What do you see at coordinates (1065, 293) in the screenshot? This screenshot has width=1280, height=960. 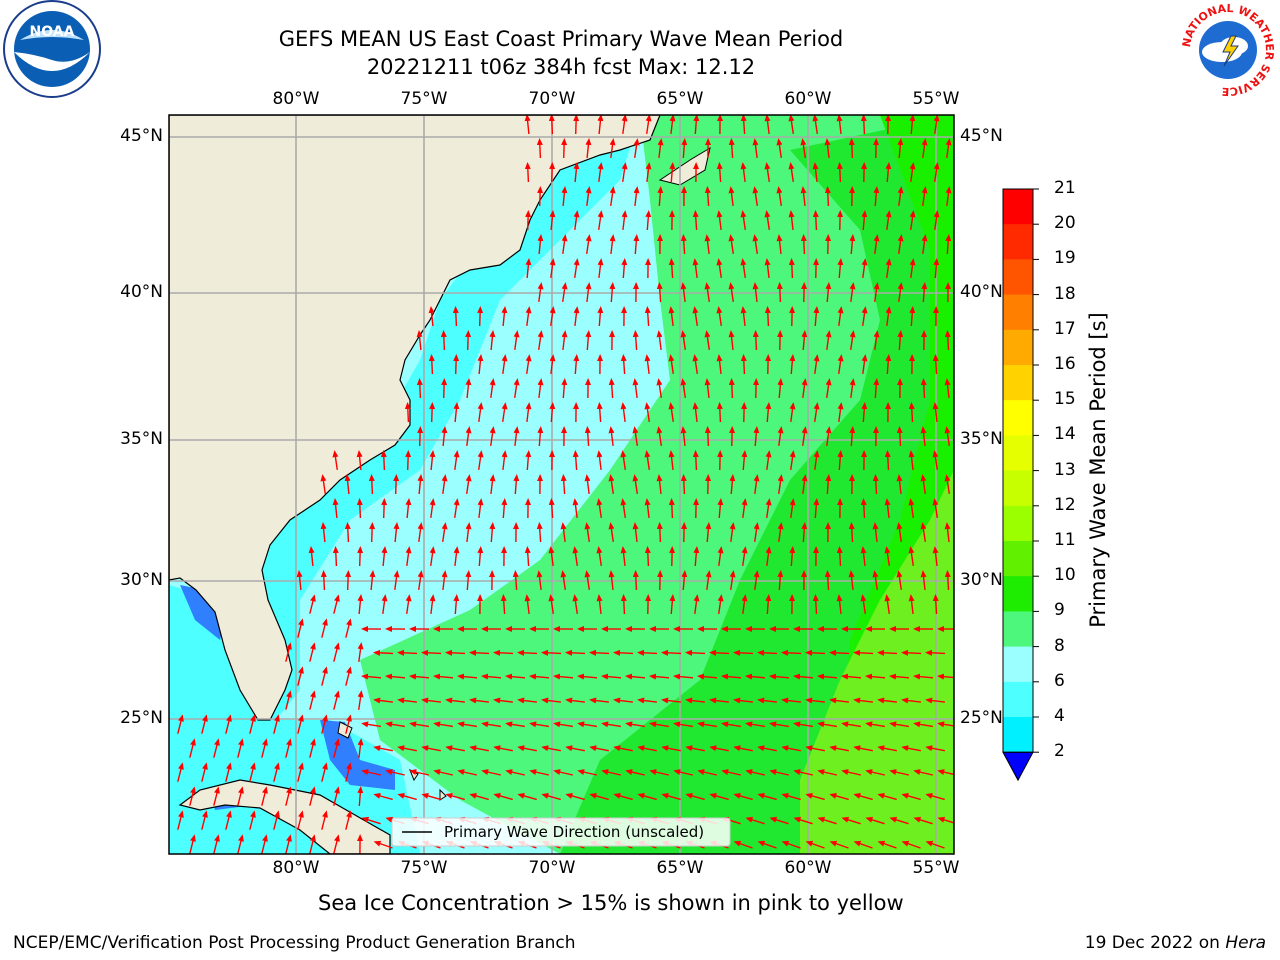 I see `colorbar-tick-label: 18` at bounding box center [1065, 293].